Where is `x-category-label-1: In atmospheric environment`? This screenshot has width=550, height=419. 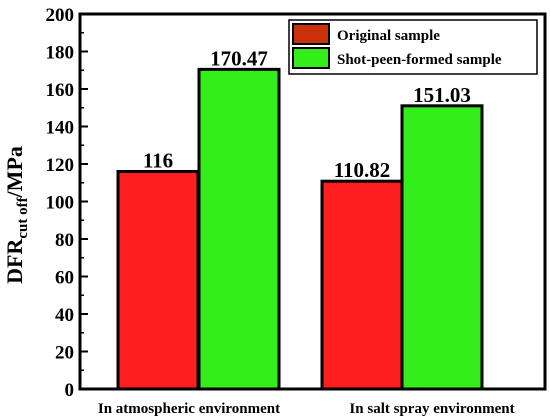
x-category-label-1: In atmospheric environment is located at coordinates (189, 409).